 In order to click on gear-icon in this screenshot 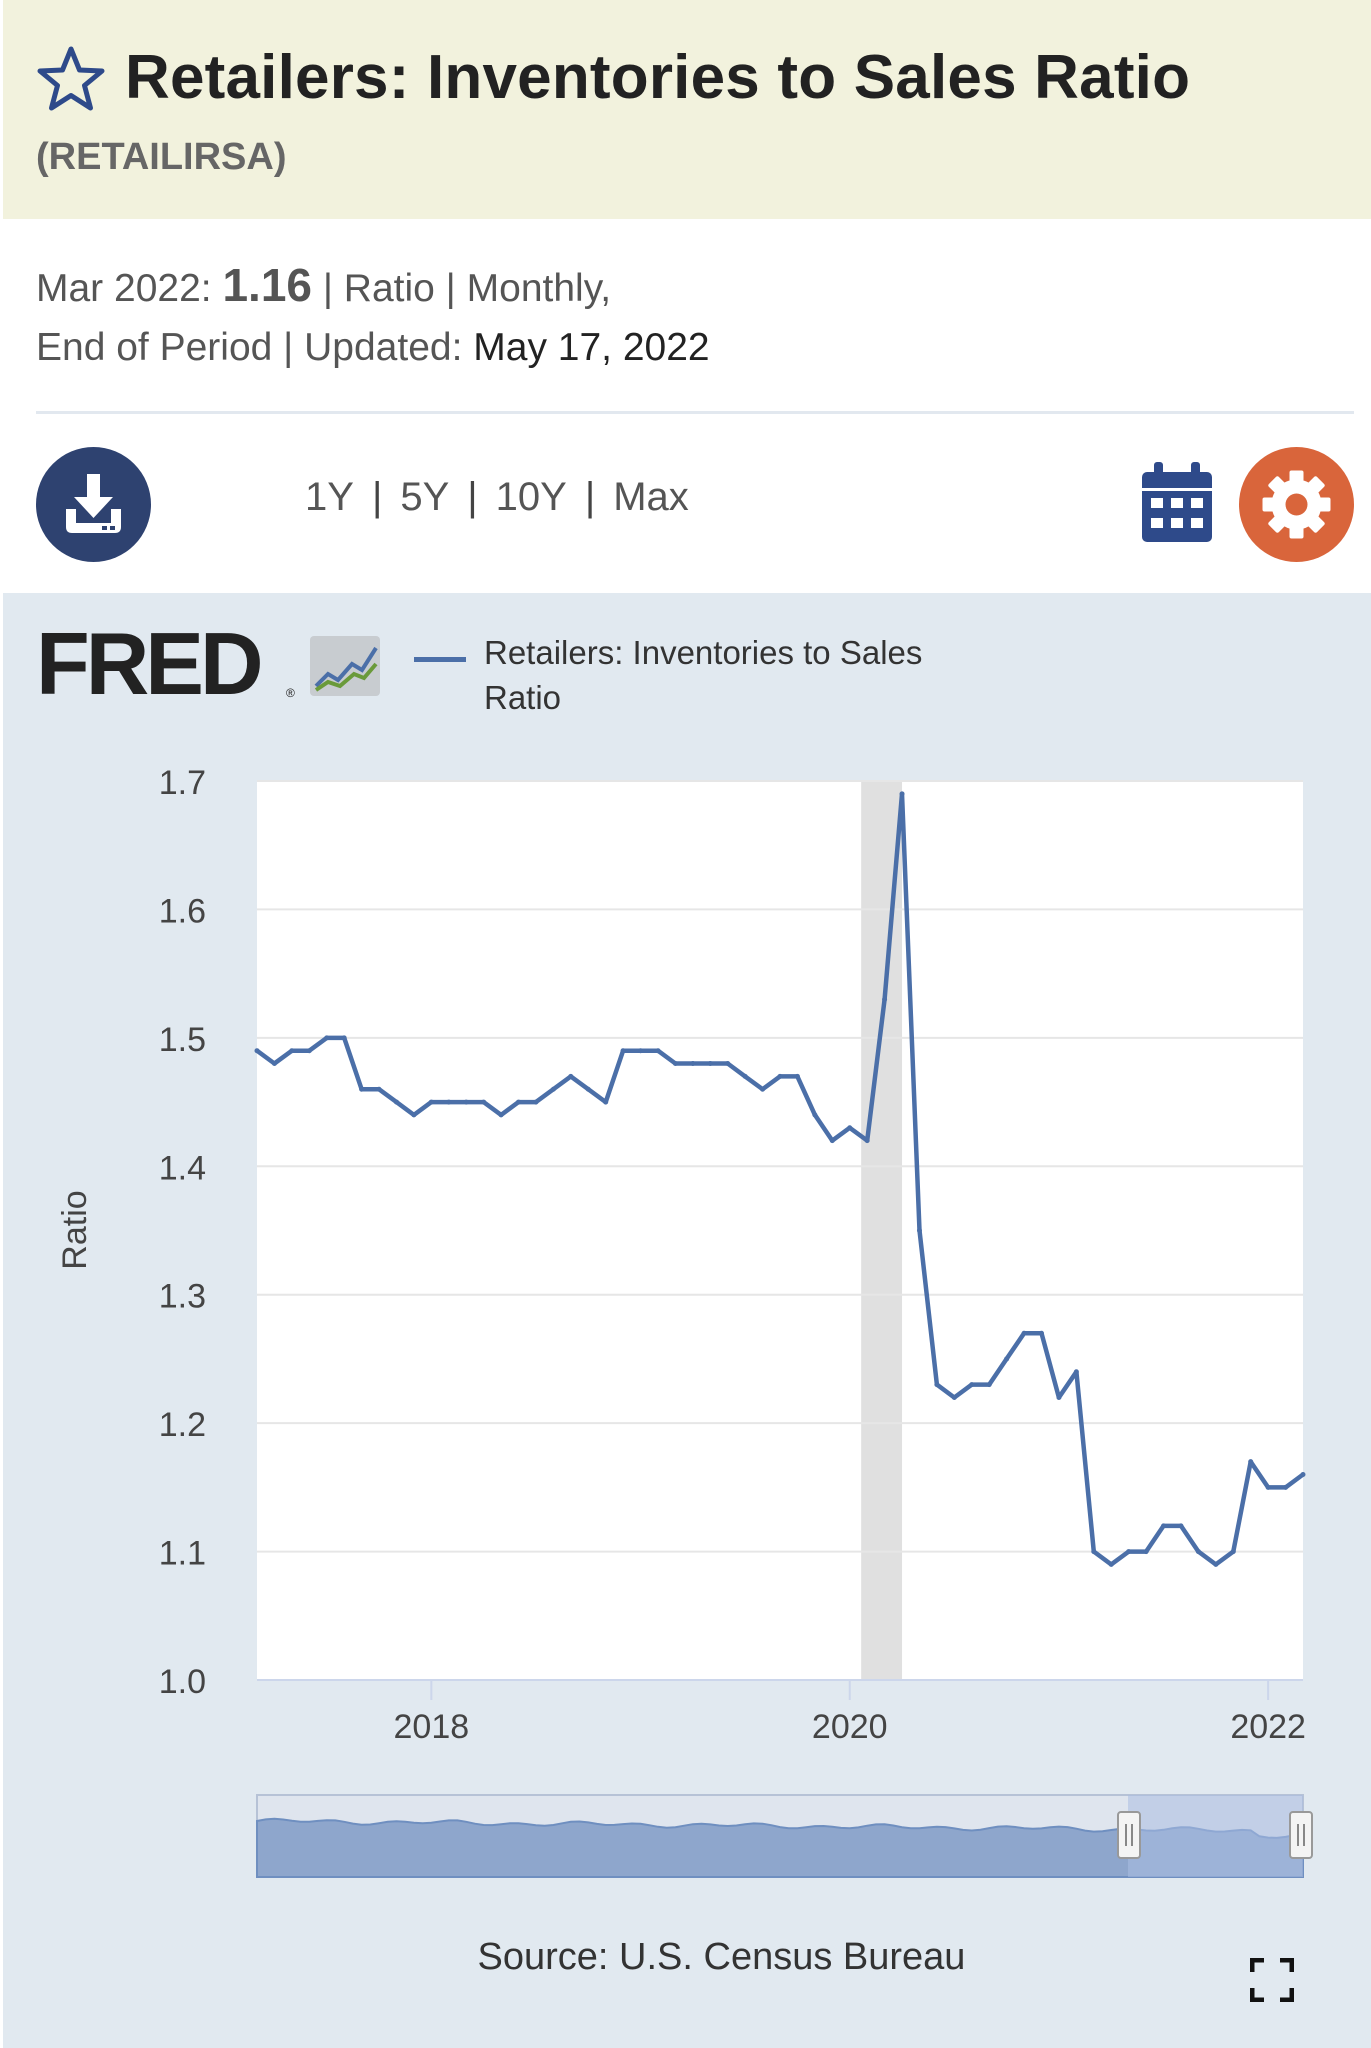, I will do `click(1296, 504)`.